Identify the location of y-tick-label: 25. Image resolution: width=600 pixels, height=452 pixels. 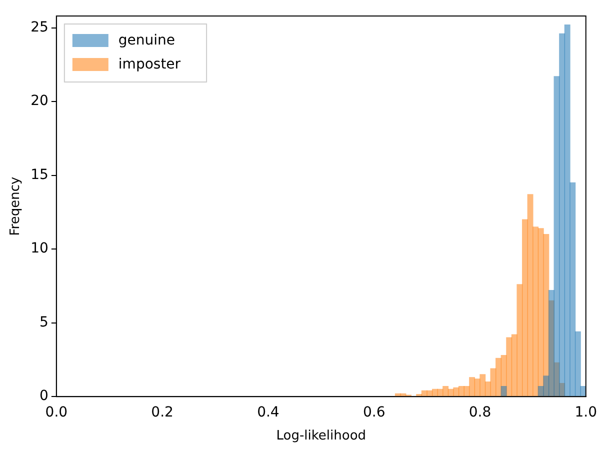
(39, 27).